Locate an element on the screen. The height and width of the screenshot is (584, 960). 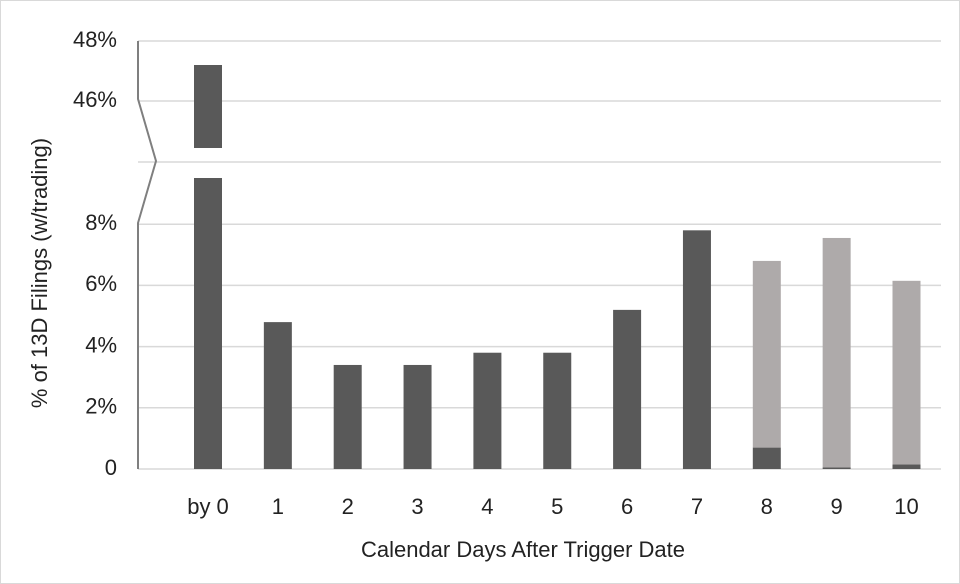
axes is located at coordinates (147, 255).